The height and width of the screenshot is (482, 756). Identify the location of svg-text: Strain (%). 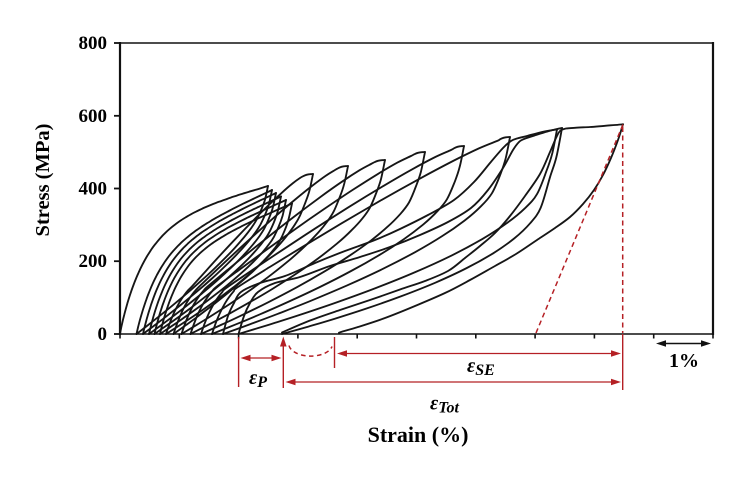
(418, 434).